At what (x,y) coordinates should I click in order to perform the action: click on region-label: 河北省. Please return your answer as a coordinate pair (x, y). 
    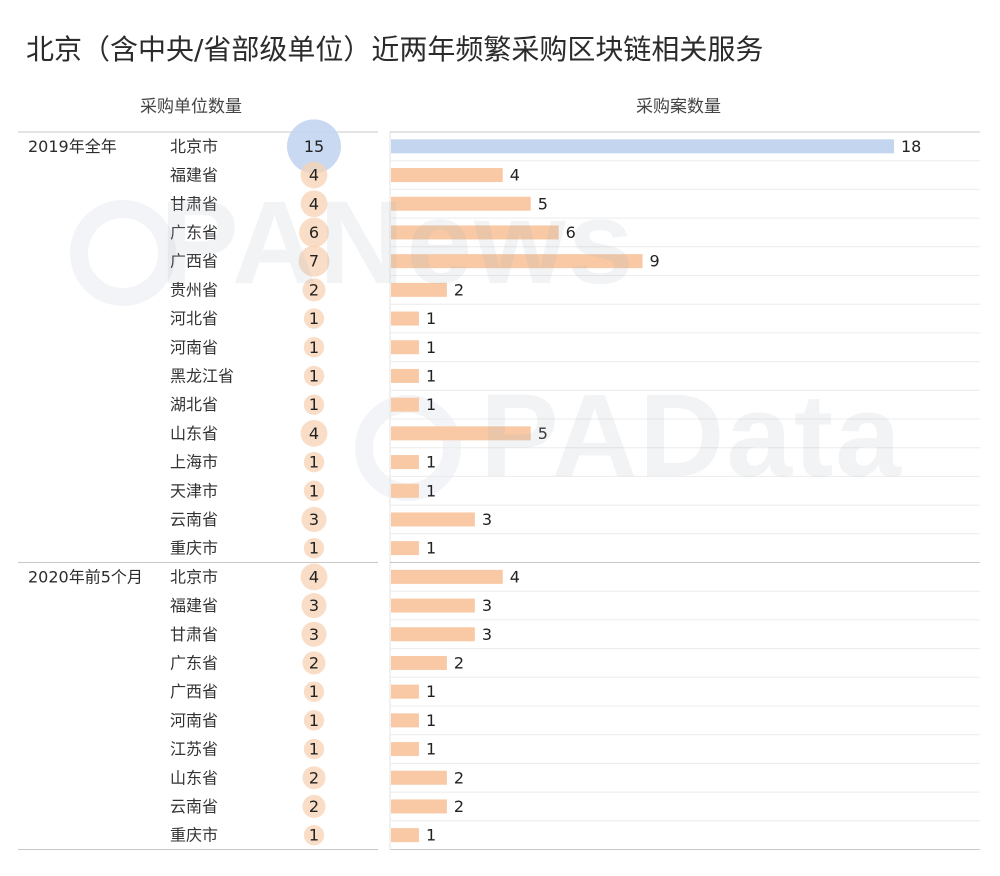
    Looking at the image, I should click on (194, 318).